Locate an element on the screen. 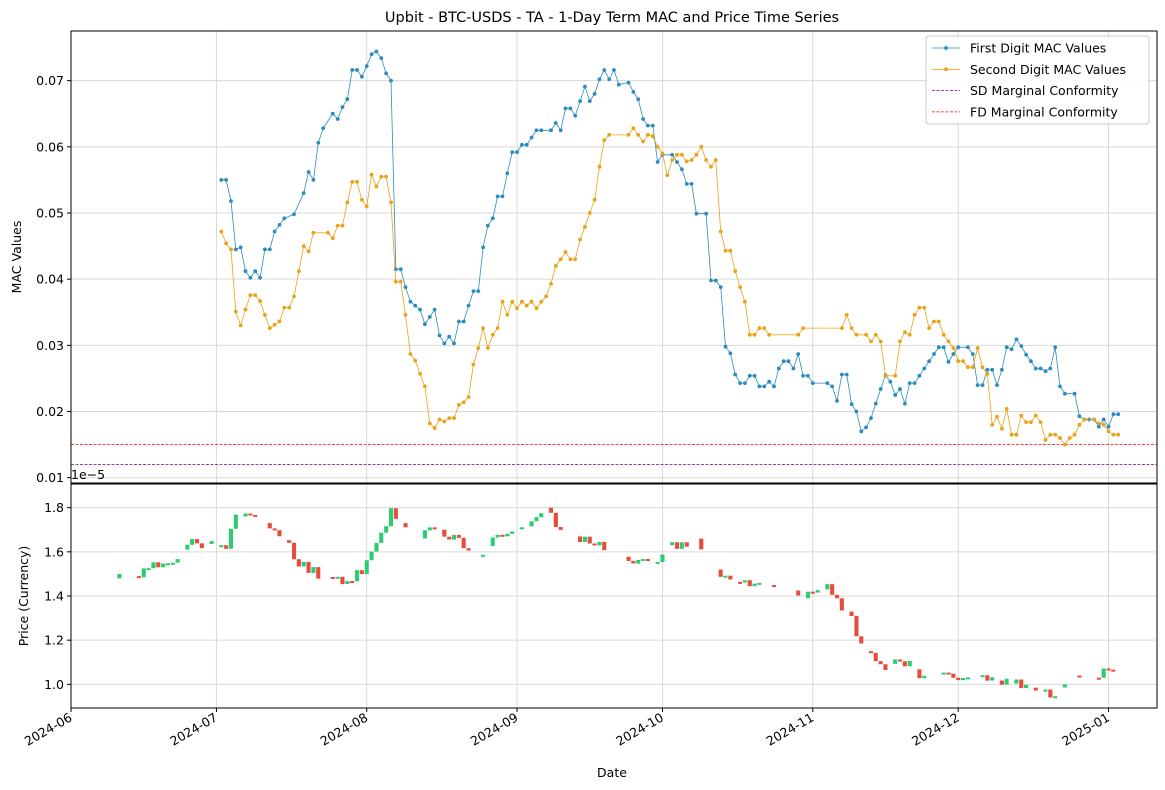  legend-label: SD Marginal Conformity is located at coordinates (1044, 90).